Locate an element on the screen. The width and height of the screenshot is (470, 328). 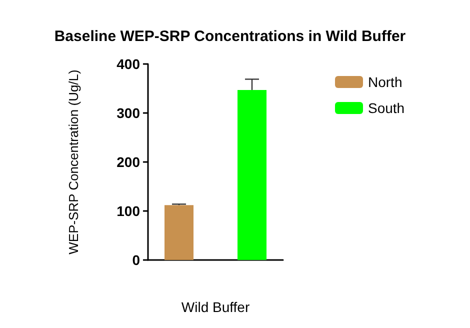
y-tick-label: 300 is located at coordinates (128, 113).